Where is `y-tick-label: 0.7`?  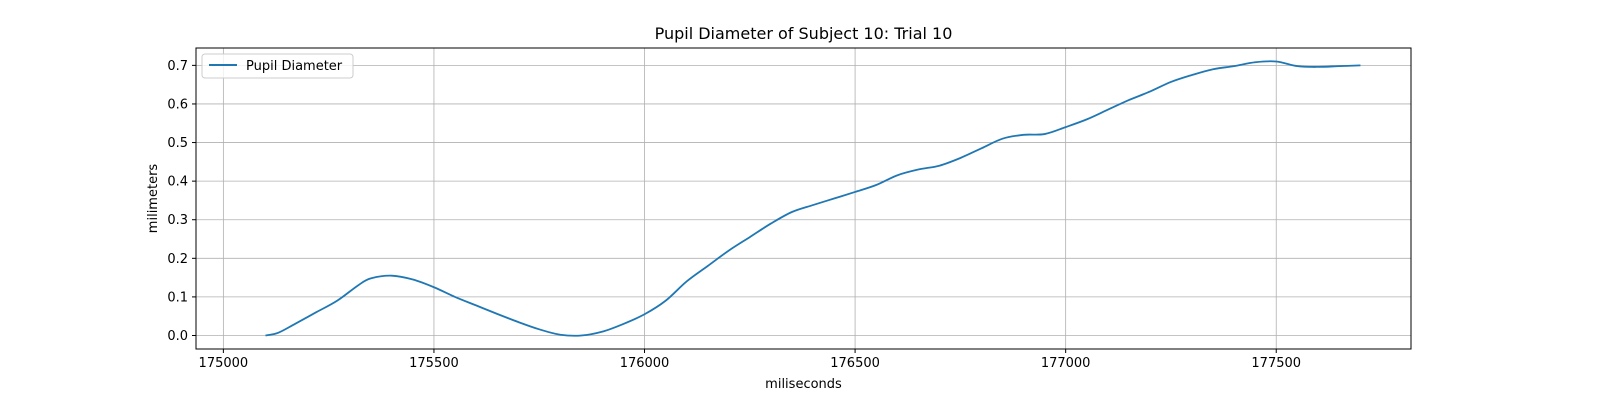 y-tick-label: 0.7 is located at coordinates (177, 66).